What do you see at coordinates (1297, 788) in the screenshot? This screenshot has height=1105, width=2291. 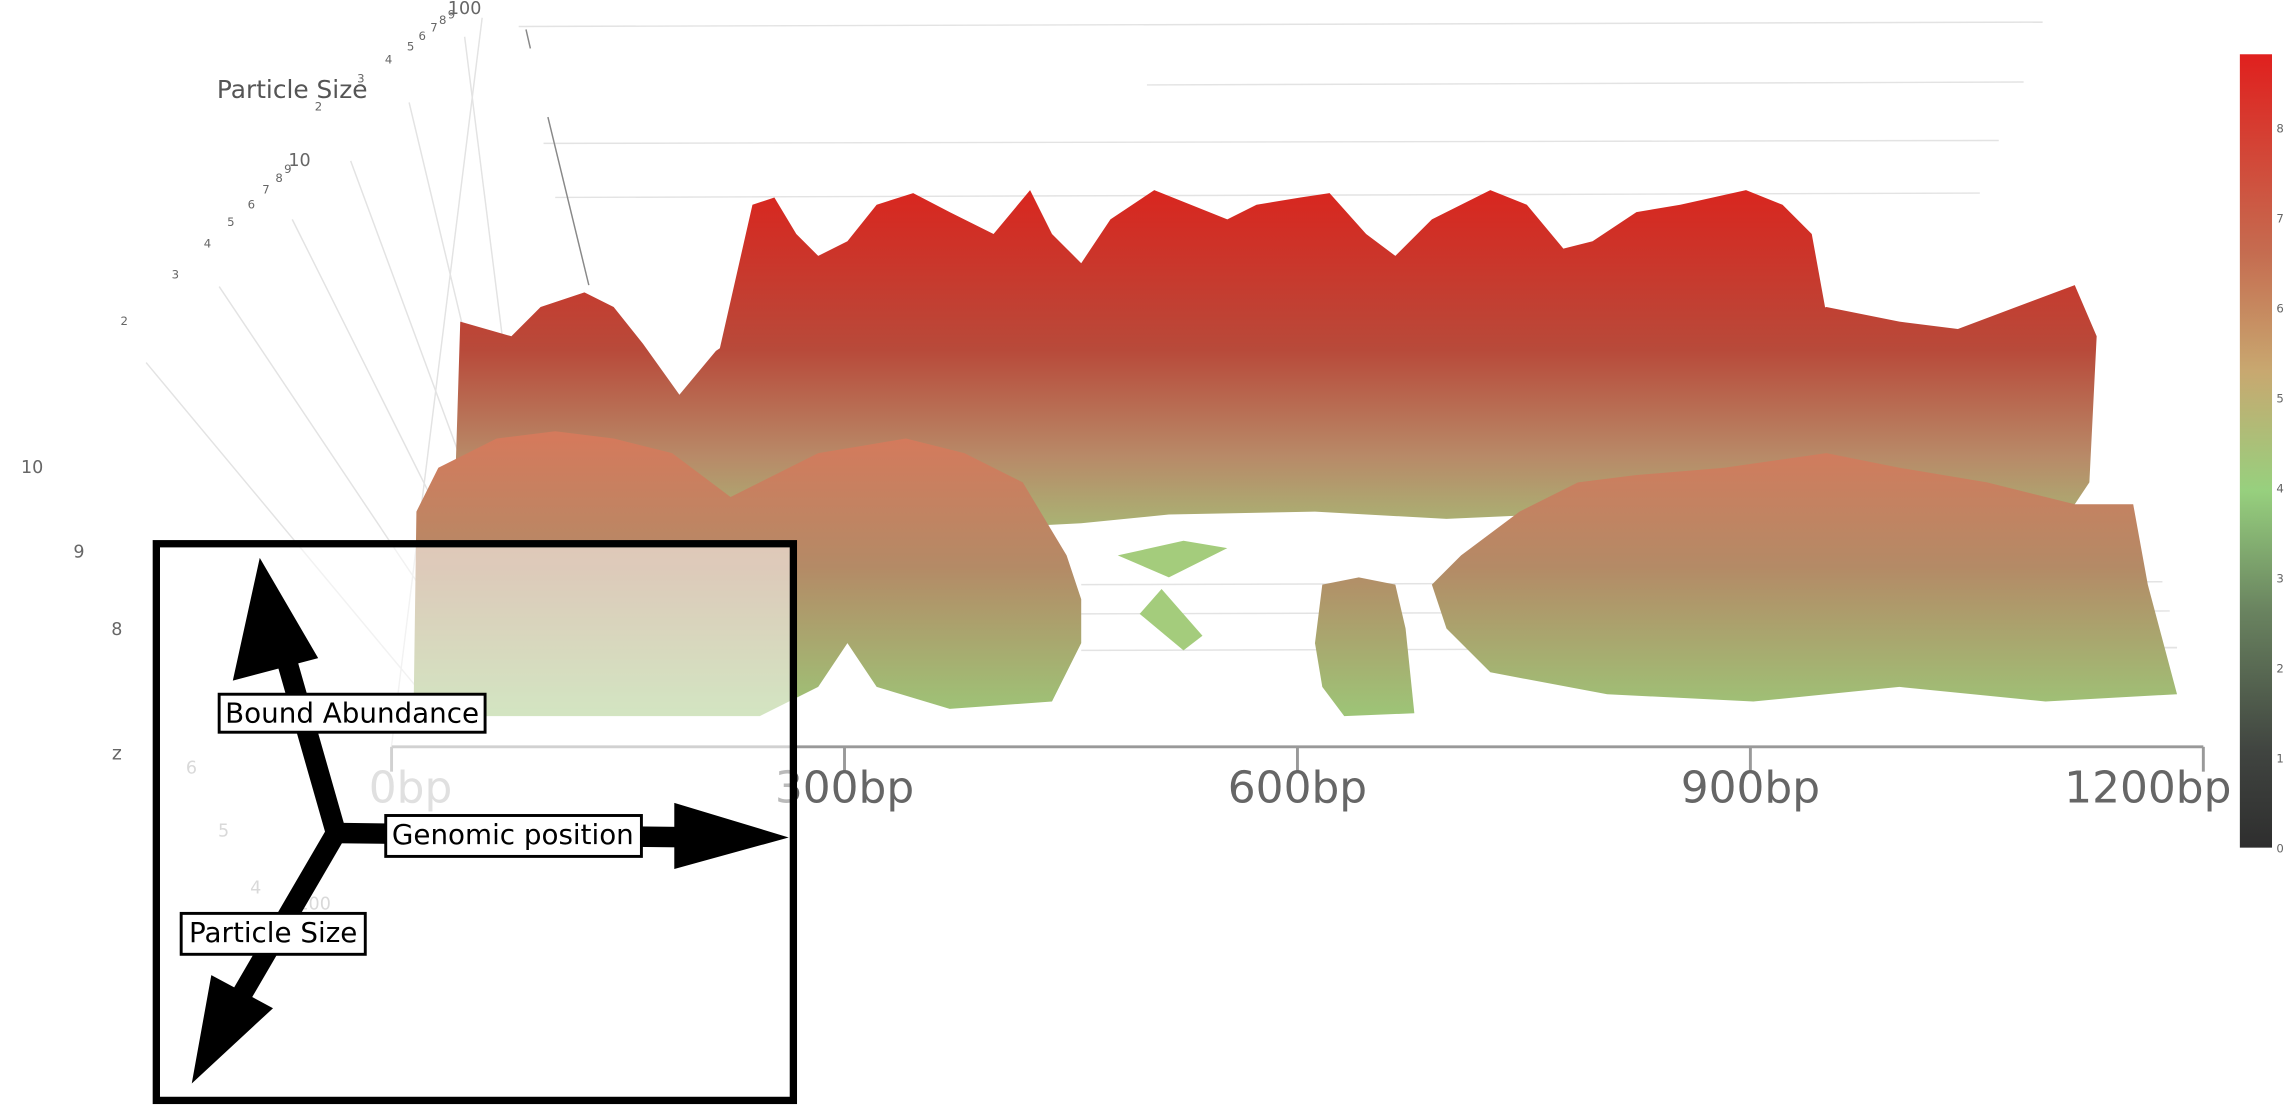 I see `x-tick-label: 600bp` at bounding box center [1297, 788].